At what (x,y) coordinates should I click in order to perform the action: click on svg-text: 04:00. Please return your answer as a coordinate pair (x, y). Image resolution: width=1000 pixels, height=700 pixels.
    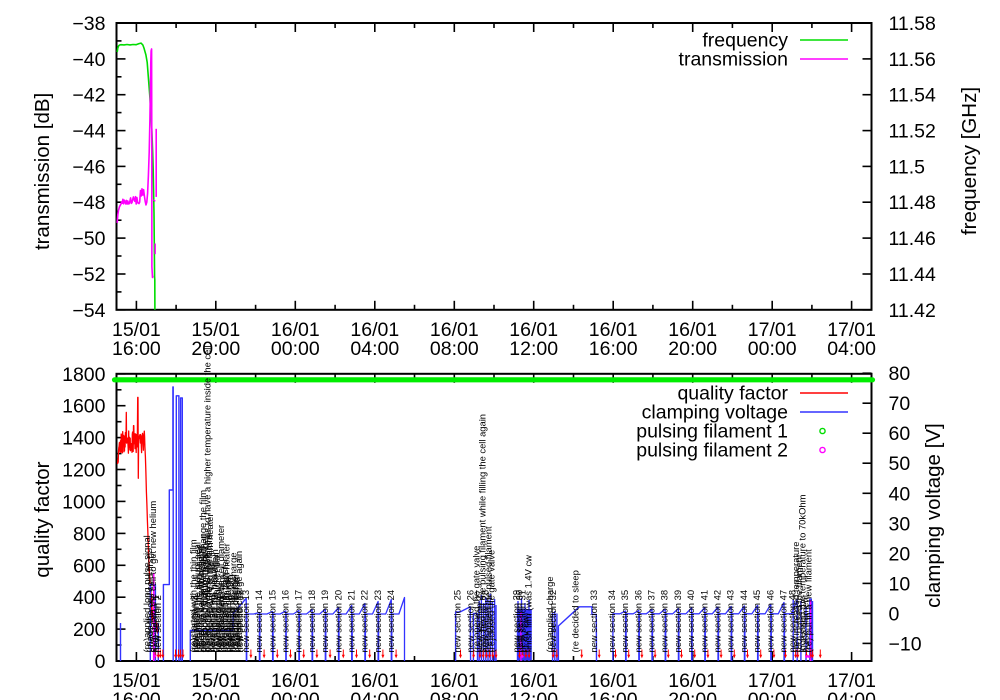
    Looking at the image, I should click on (374, 694).